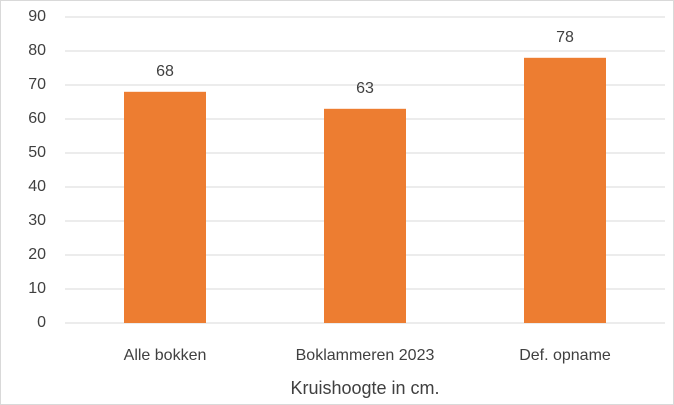  Describe the element at coordinates (37, 288) in the screenshot. I see `y-tick-label: 10` at that location.